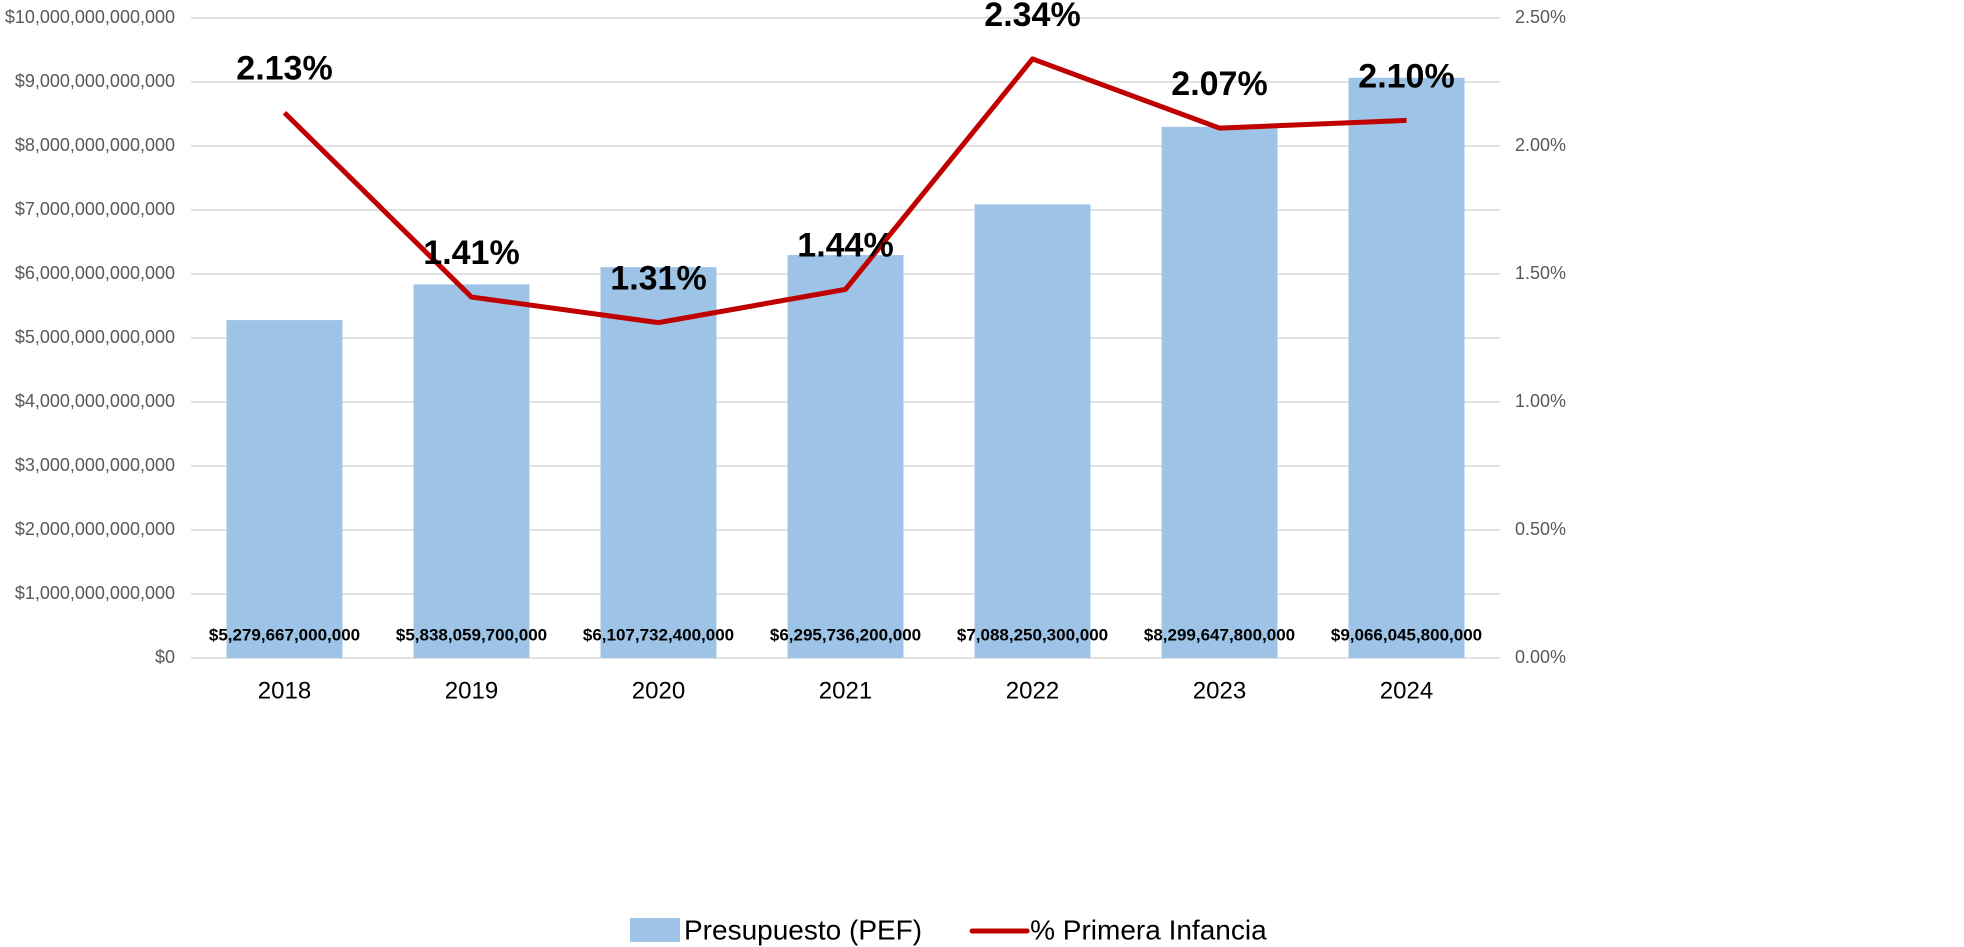  What do you see at coordinates (95, 81) in the screenshot?
I see `y-tick-label: $9,000,000,000,000` at bounding box center [95, 81].